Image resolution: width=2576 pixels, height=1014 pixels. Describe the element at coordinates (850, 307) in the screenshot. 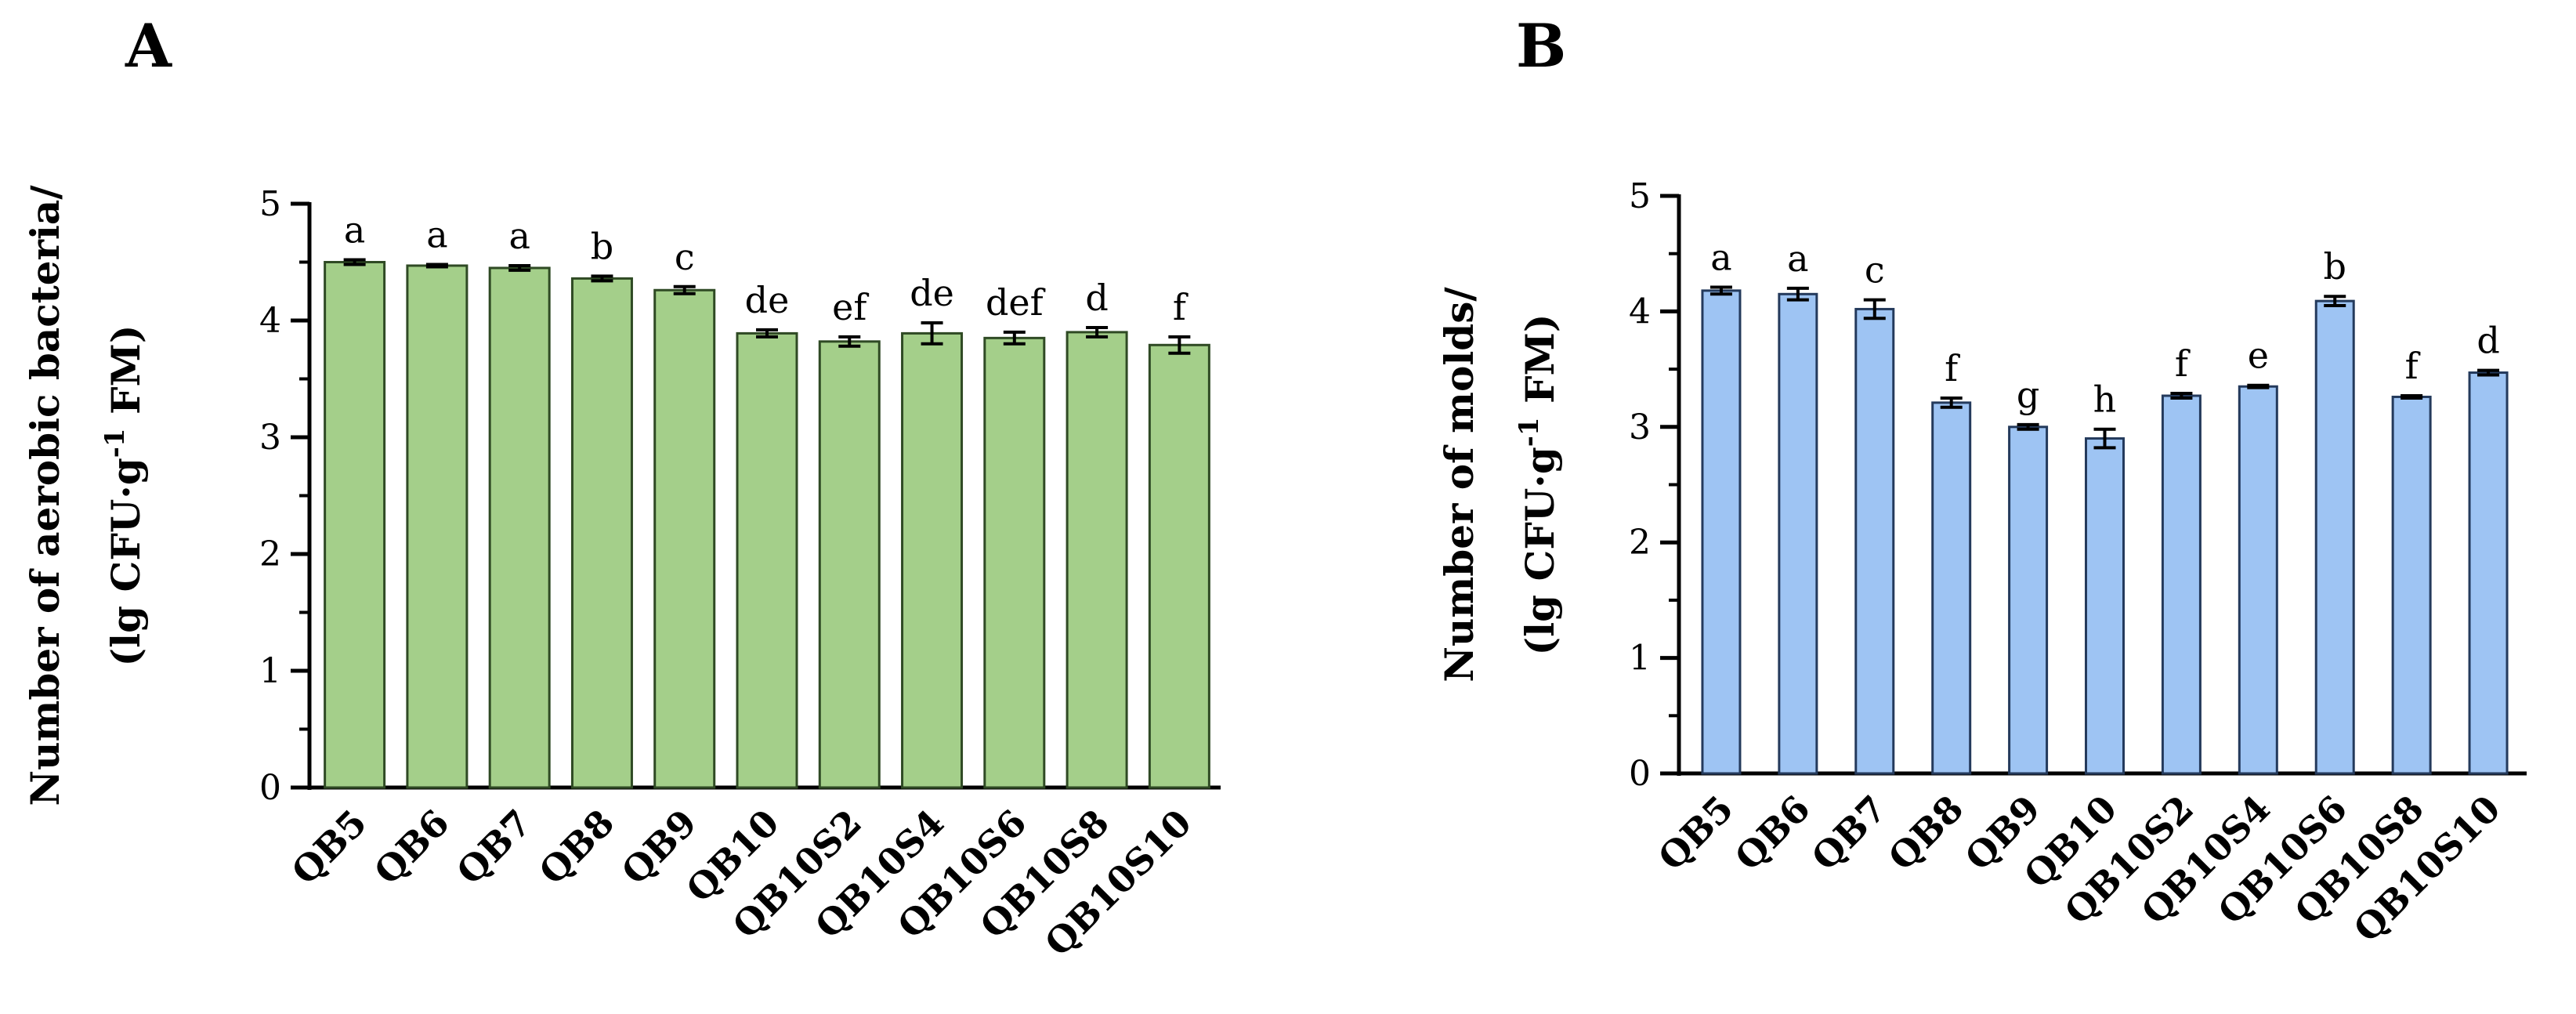

I see `significance-label: ef` at that location.